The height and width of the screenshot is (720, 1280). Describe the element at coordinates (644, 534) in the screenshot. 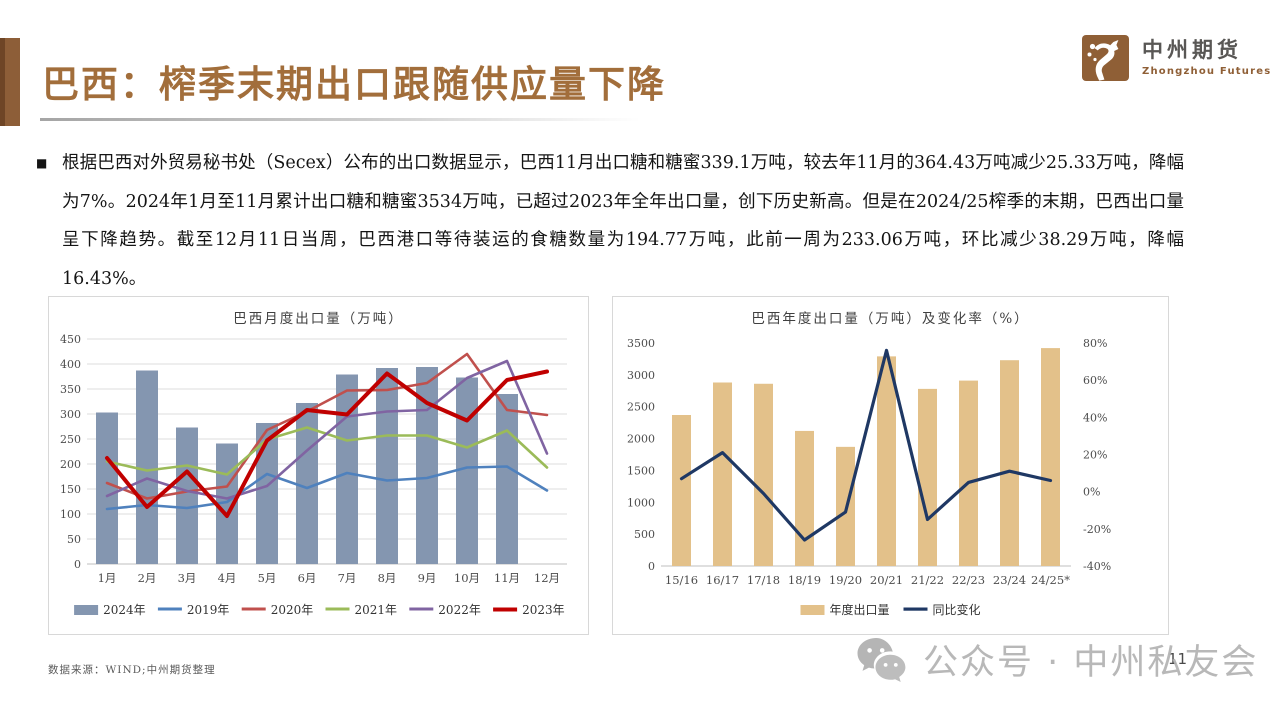

I see `svg-text: 500` at that location.